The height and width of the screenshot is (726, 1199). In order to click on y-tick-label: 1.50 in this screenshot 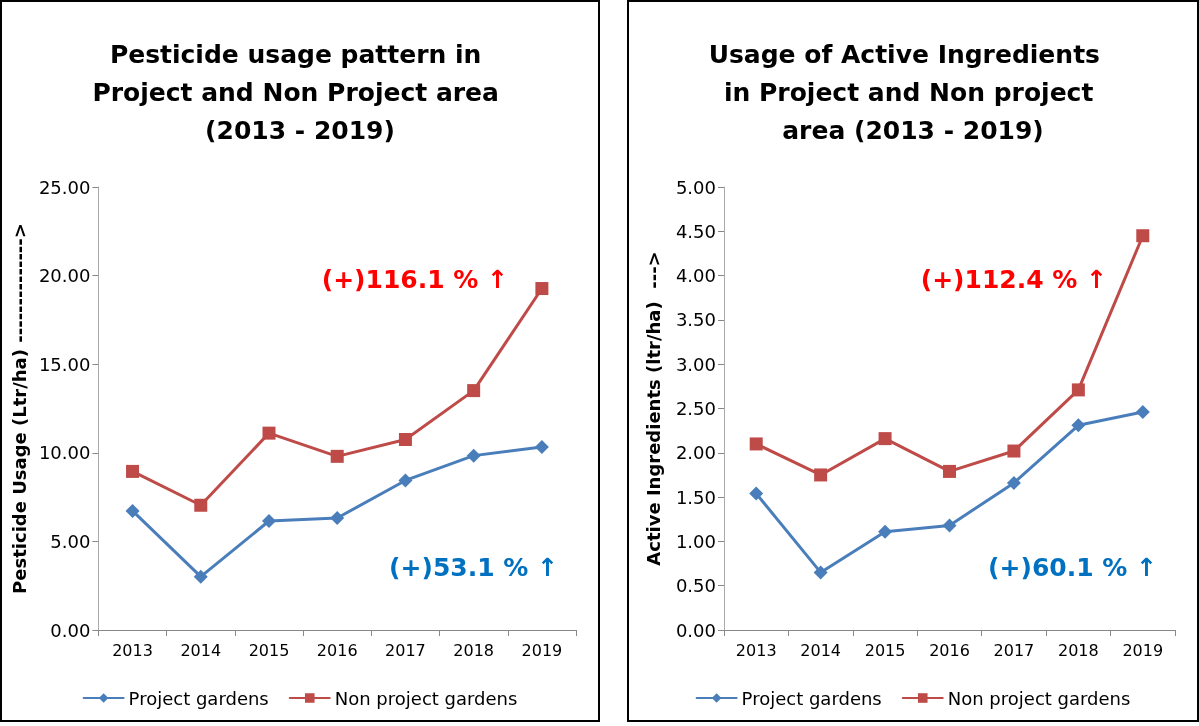, I will do `click(695, 497)`.